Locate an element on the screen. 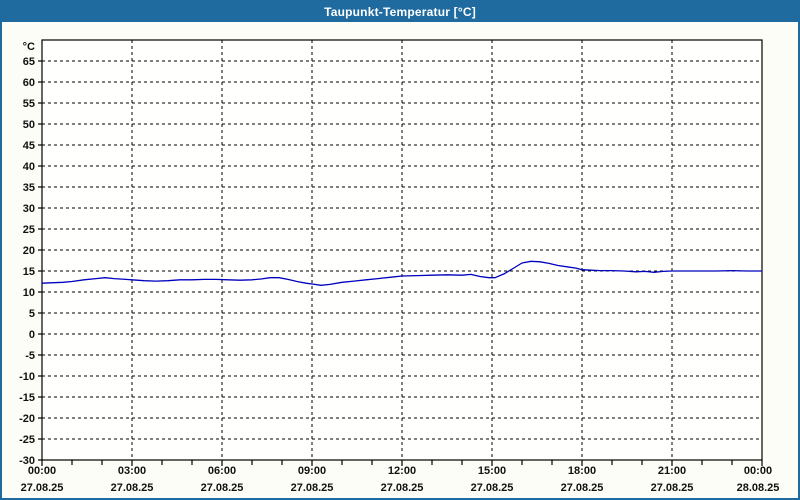  svg-text: -30 is located at coordinates (27, 461).